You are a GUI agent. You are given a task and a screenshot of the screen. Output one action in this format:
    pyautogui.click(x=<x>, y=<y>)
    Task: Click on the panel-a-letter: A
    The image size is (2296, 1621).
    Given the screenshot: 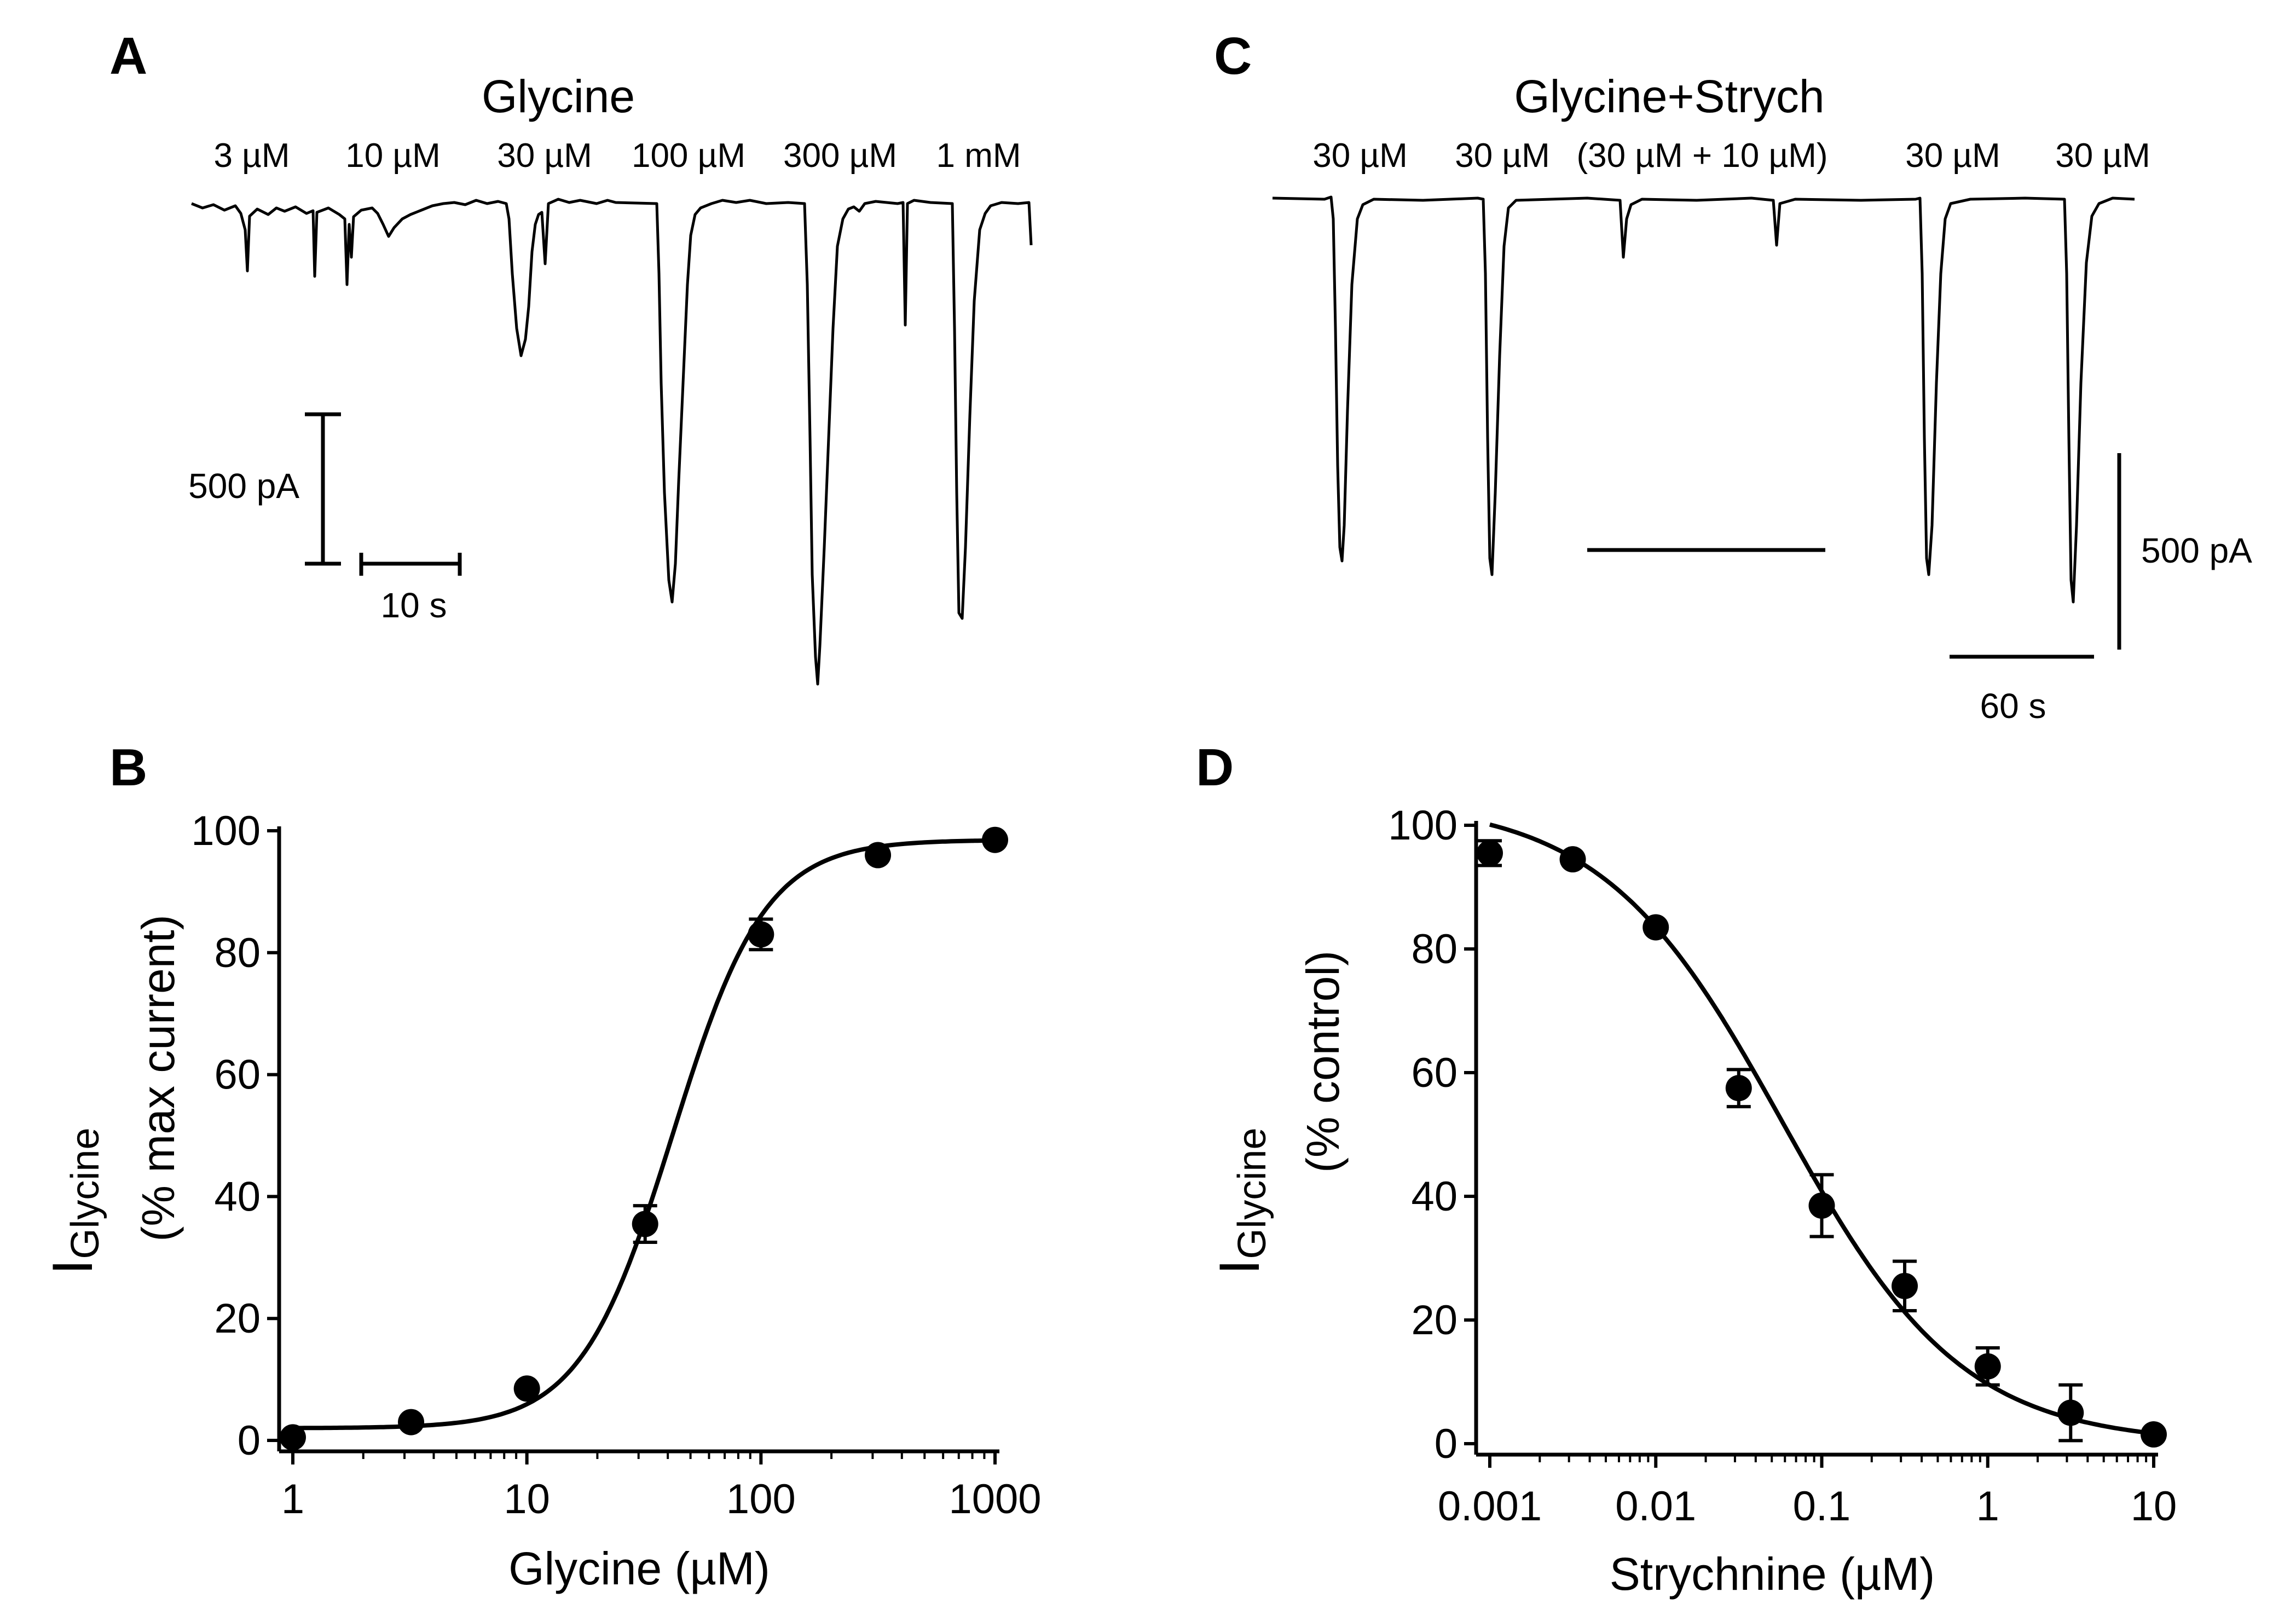 What is the action you would take?
    pyautogui.click(x=128, y=56)
    